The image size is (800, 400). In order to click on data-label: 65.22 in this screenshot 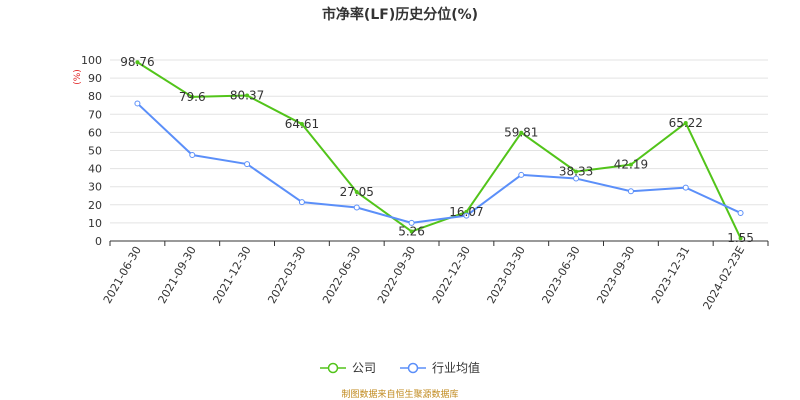, I will do `click(686, 123)`.